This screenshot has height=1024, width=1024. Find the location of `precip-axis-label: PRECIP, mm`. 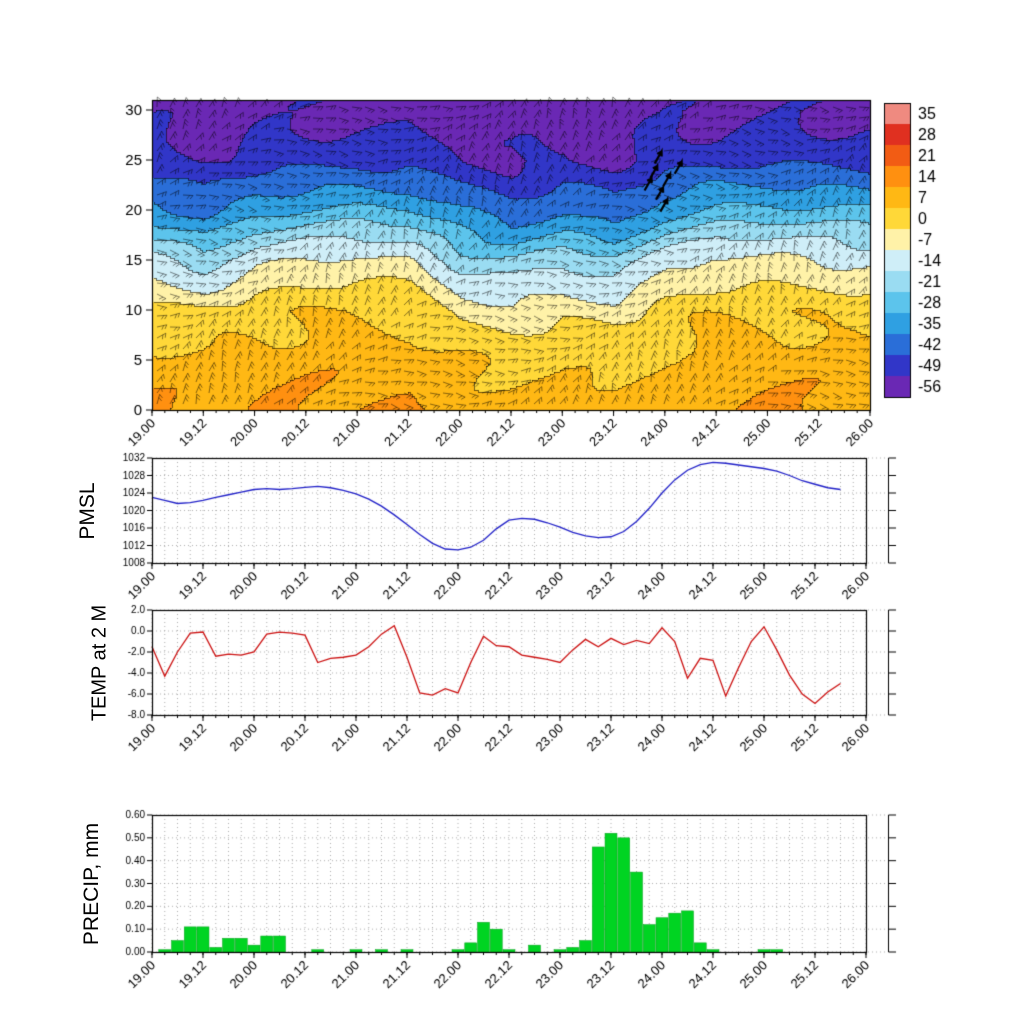

precip-axis-label: PRECIP, mm is located at coordinates (91, 884).